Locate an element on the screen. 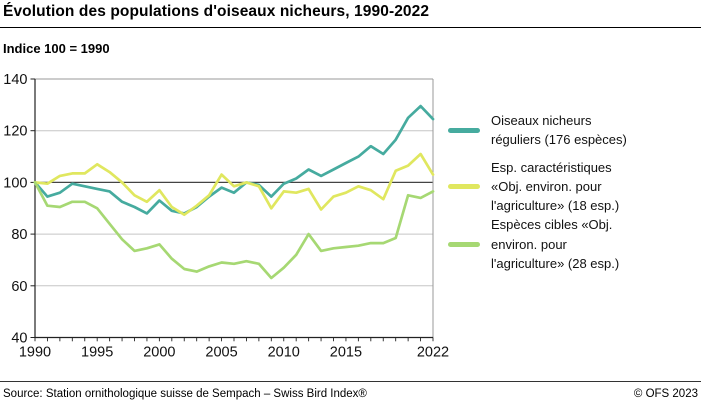 The image size is (701, 410). y-tick-label: 60 is located at coordinates (19, 287).